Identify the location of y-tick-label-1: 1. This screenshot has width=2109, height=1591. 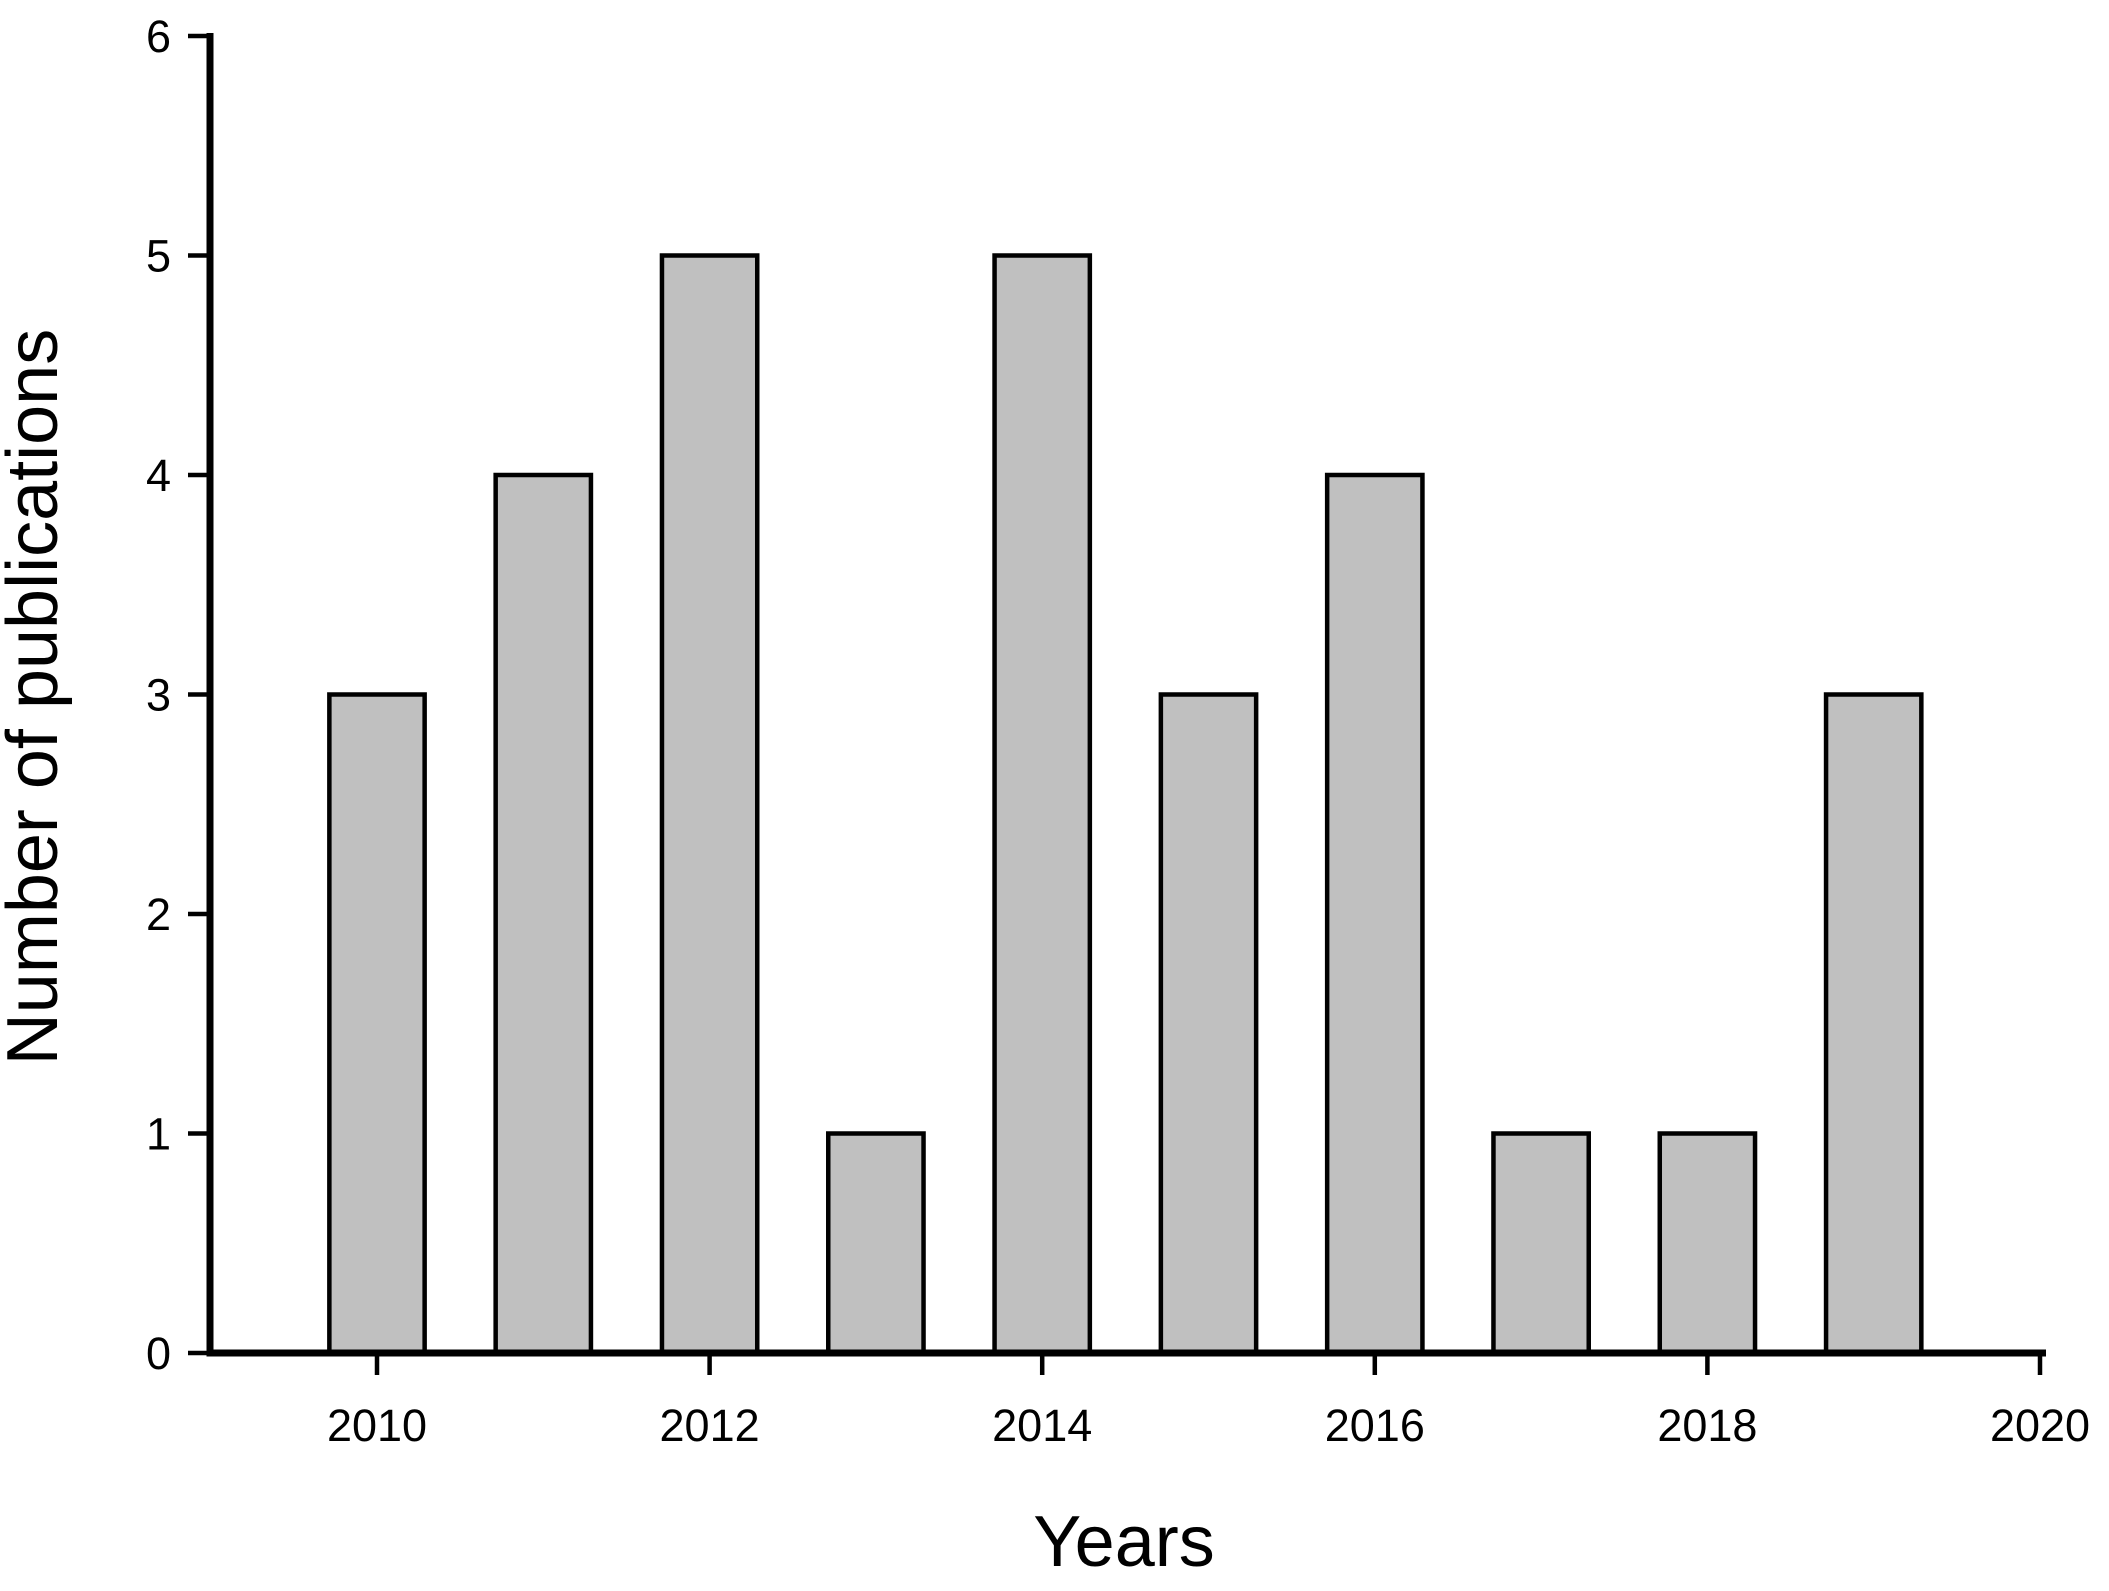
(158, 1134).